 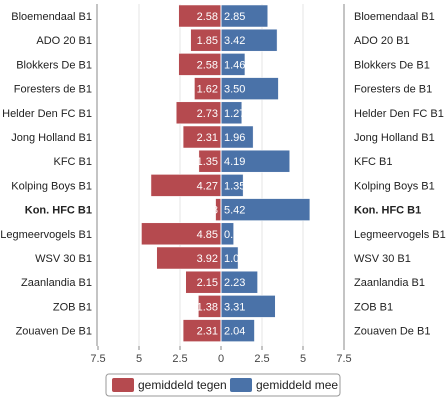 I want to click on value-label-tegen: 1.88, so click(x=207, y=211).